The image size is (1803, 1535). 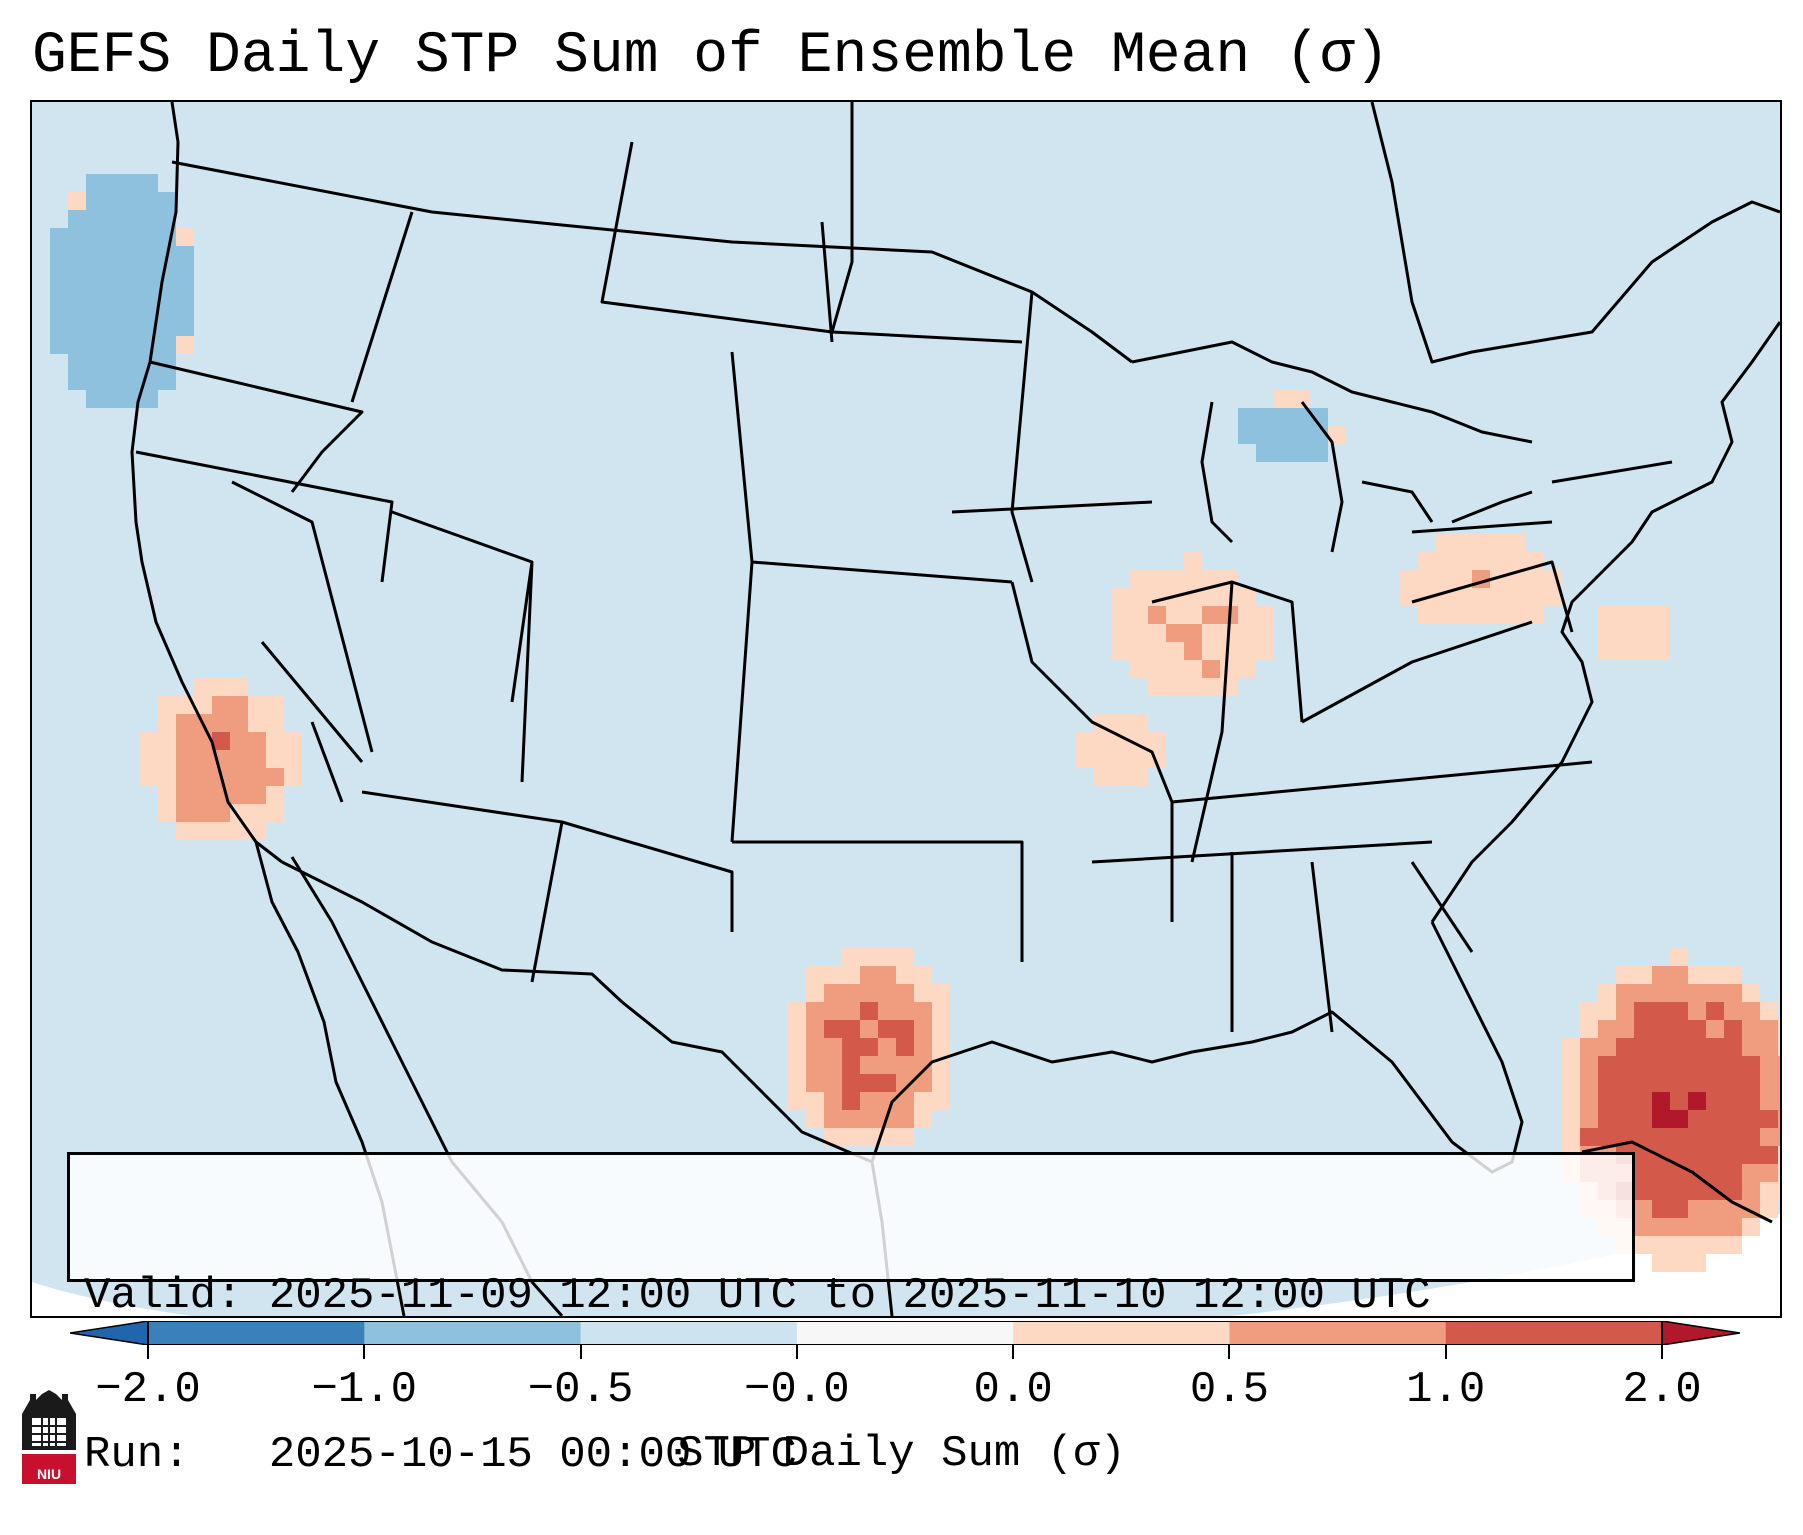 I want to click on colorbar-label: STP Daily Sum (σ), so click(x=901, y=1454).